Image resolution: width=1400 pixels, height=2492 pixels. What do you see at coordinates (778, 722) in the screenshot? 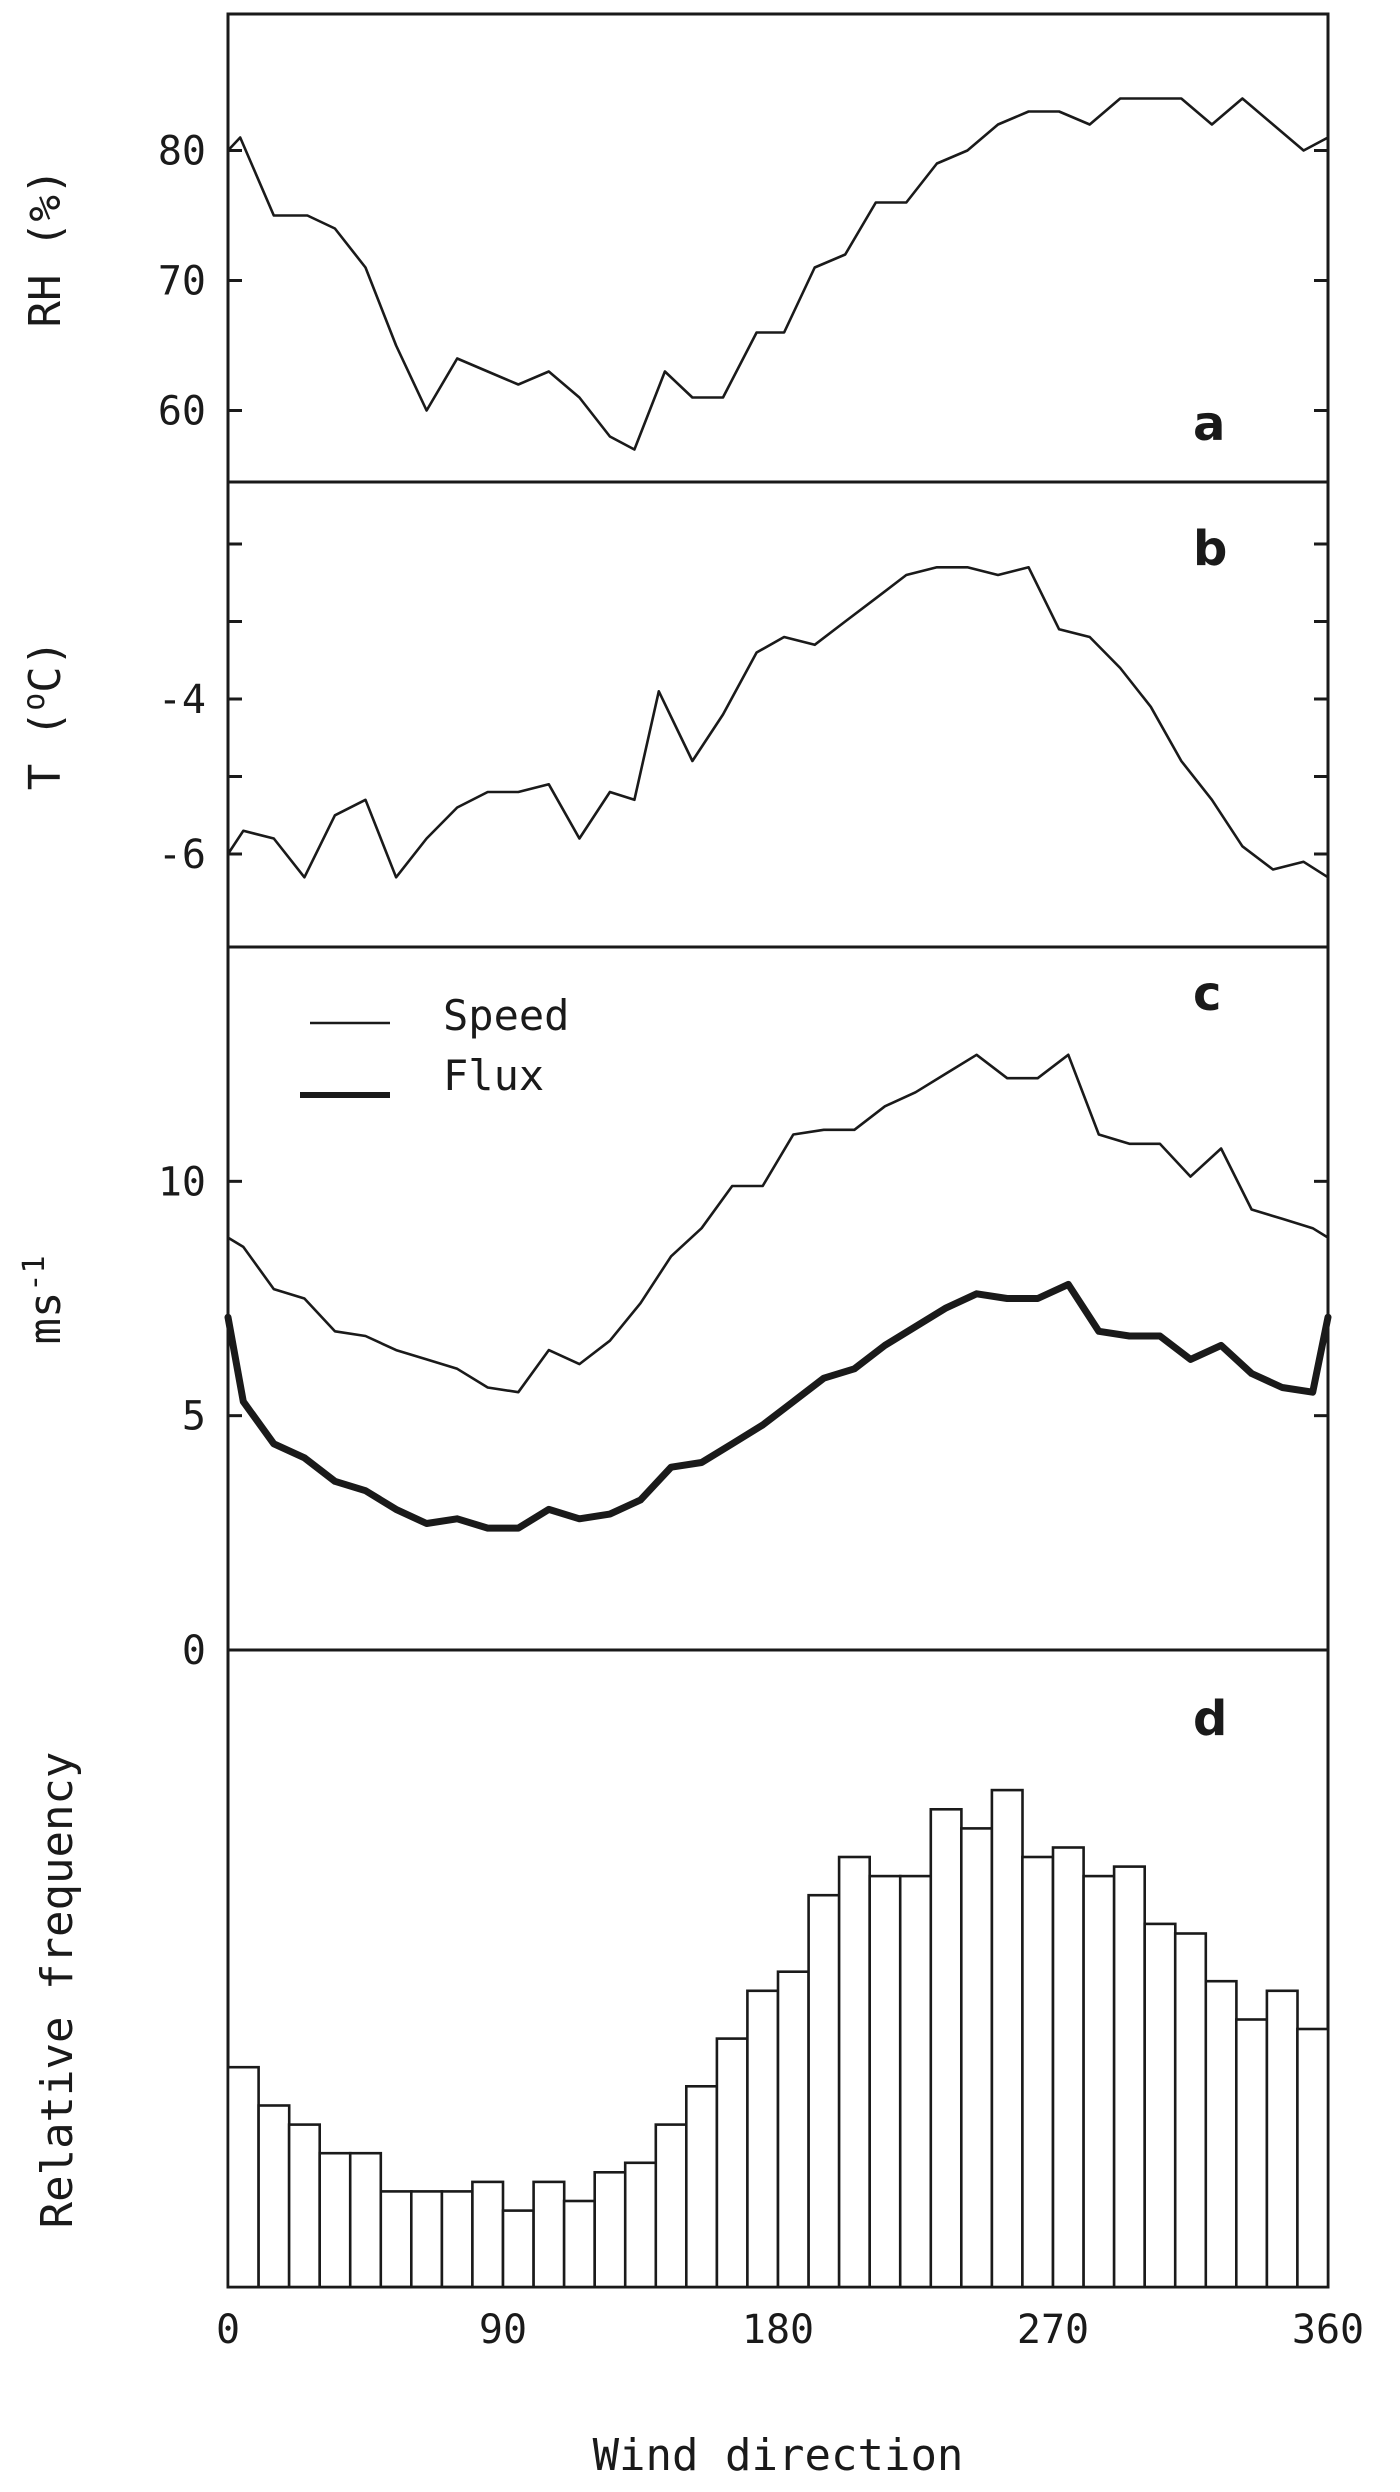
I see `line-b-series0` at bounding box center [778, 722].